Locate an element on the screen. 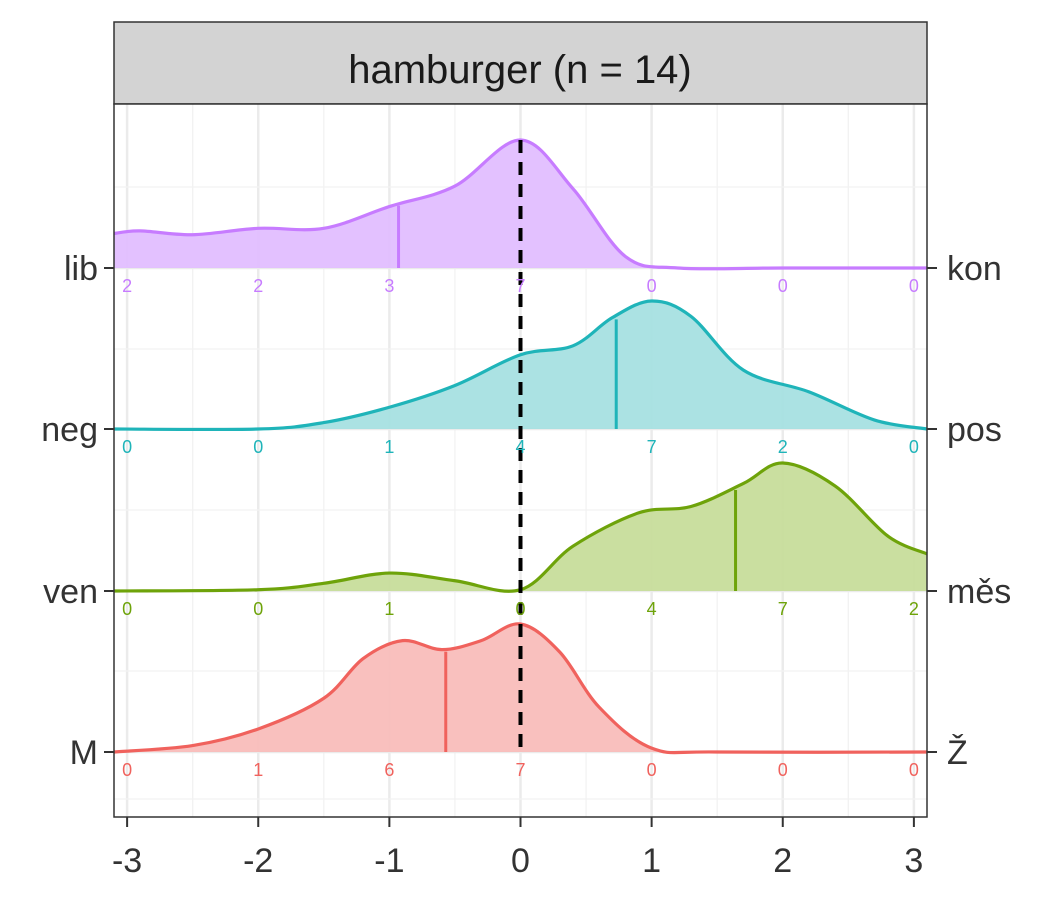 This screenshot has width=1050, height=900. facet-strip: hamburger (n = 14) is located at coordinates (520, 63).